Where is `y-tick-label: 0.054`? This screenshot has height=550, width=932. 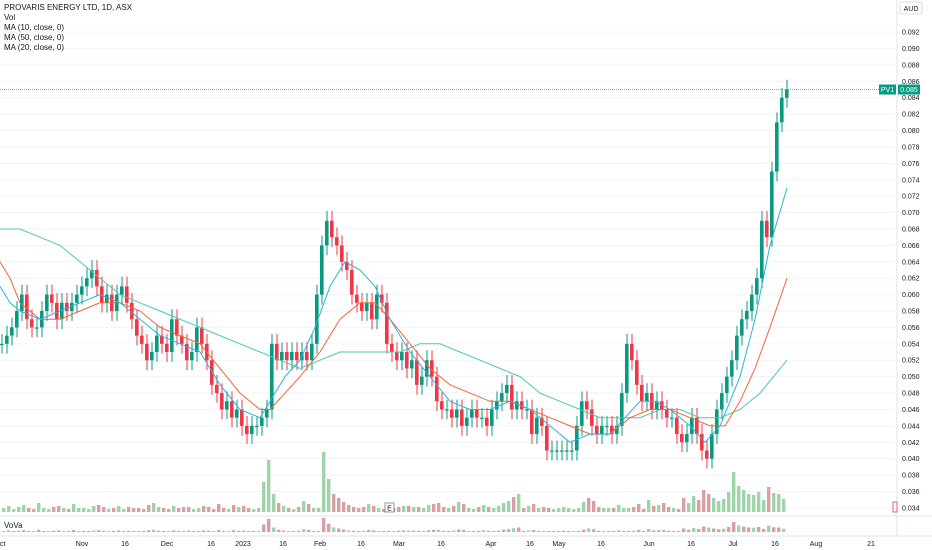 y-tick-label: 0.054 is located at coordinates (911, 344).